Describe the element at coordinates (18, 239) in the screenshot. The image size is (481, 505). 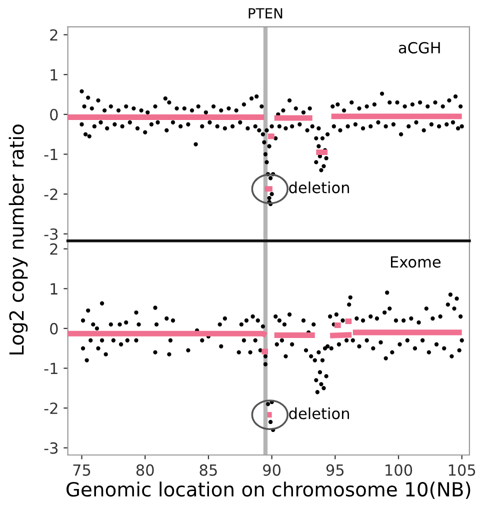
I see `y-axis-title: Log2 copy number ratio` at that location.